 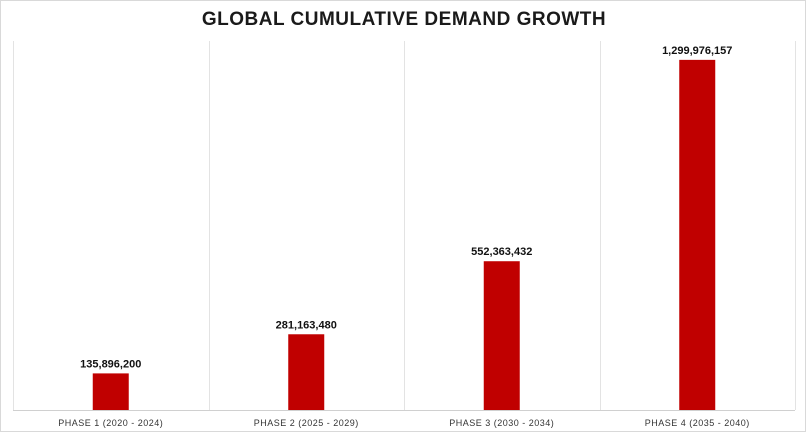 I want to click on data-label-4: 1,299,976,157, so click(x=697, y=51).